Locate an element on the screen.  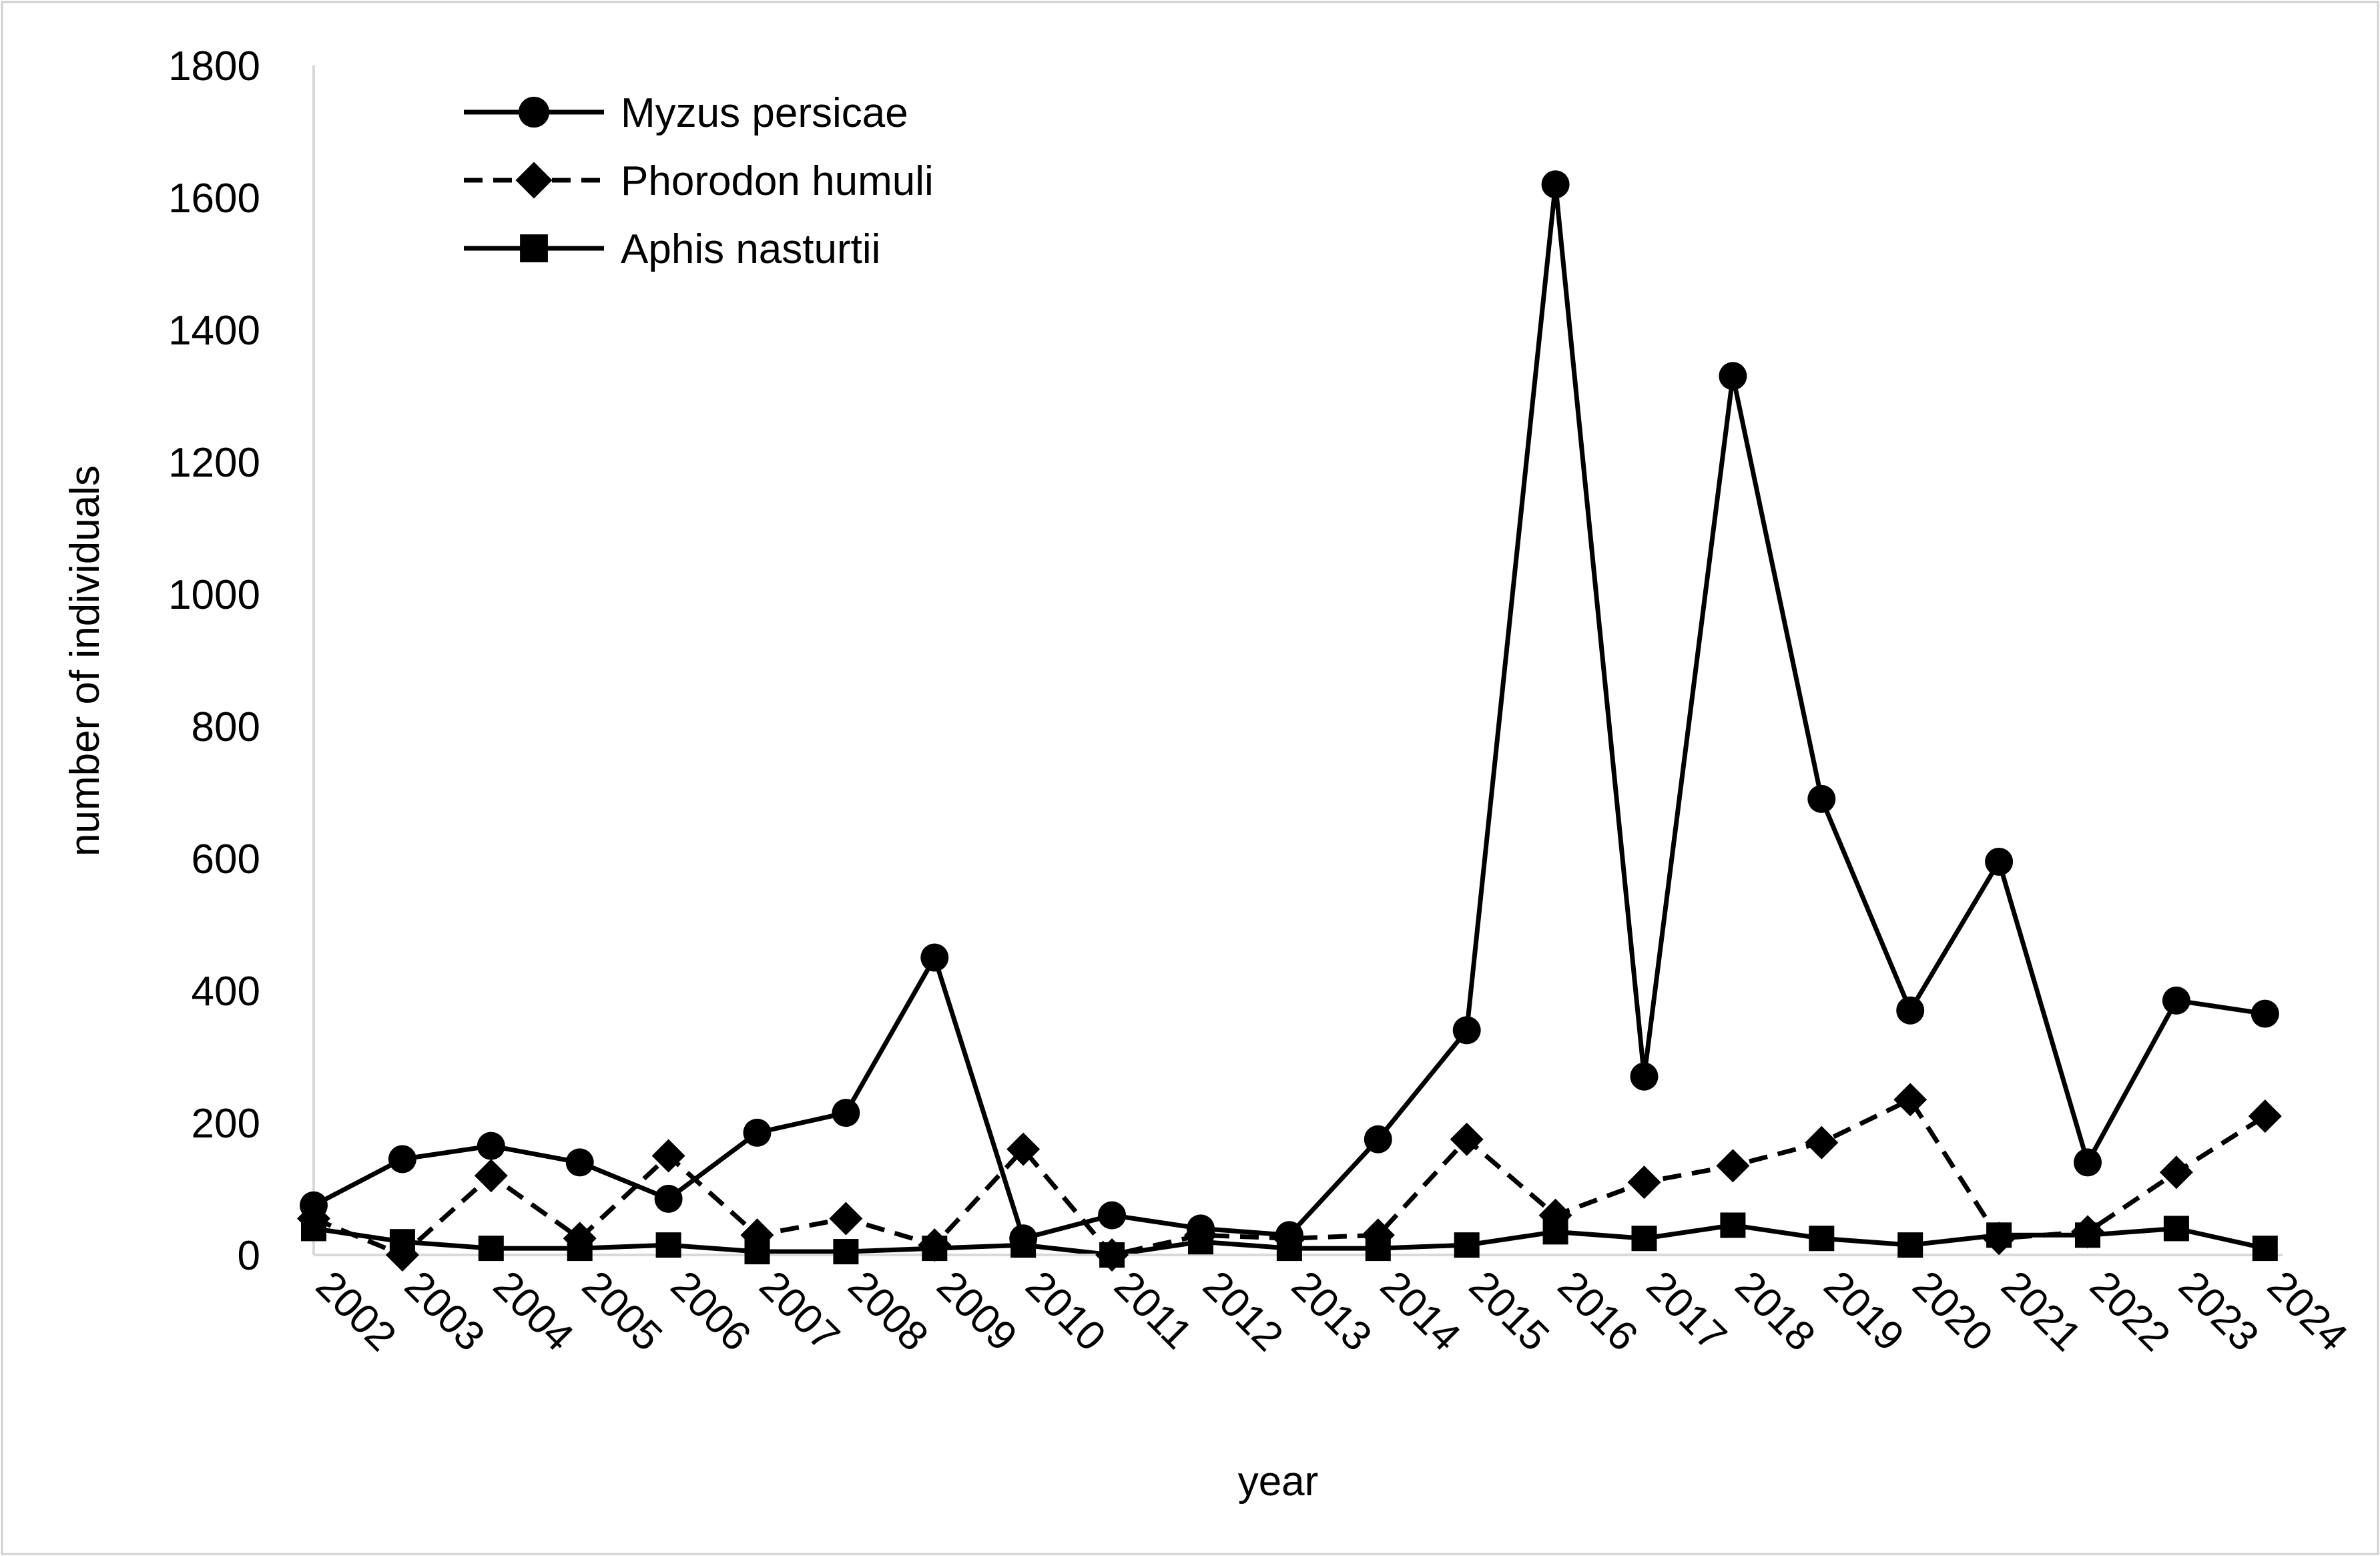
legend-marker-aphis-nasturtii is located at coordinates (534, 248).